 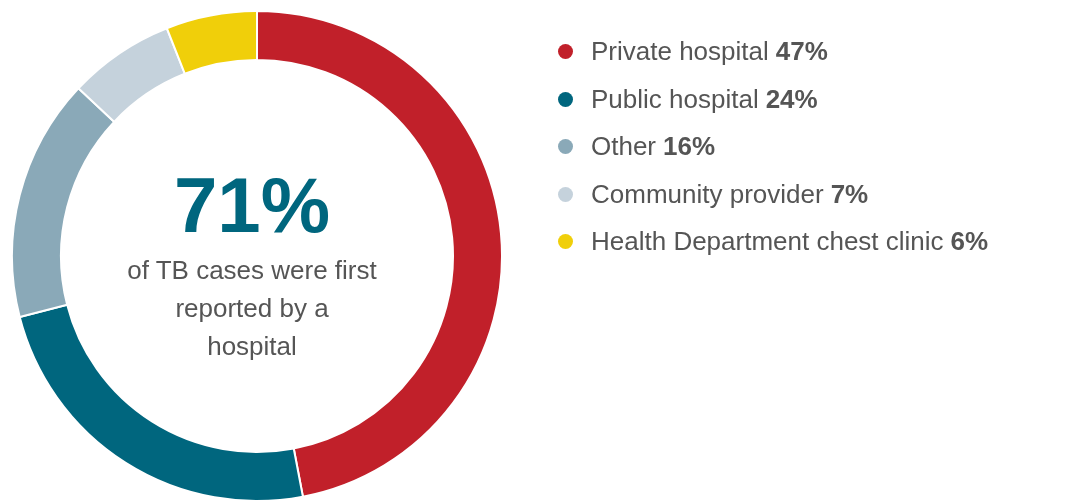 I want to click on legend-label: Health Department chest clinic, so click(x=767, y=242).